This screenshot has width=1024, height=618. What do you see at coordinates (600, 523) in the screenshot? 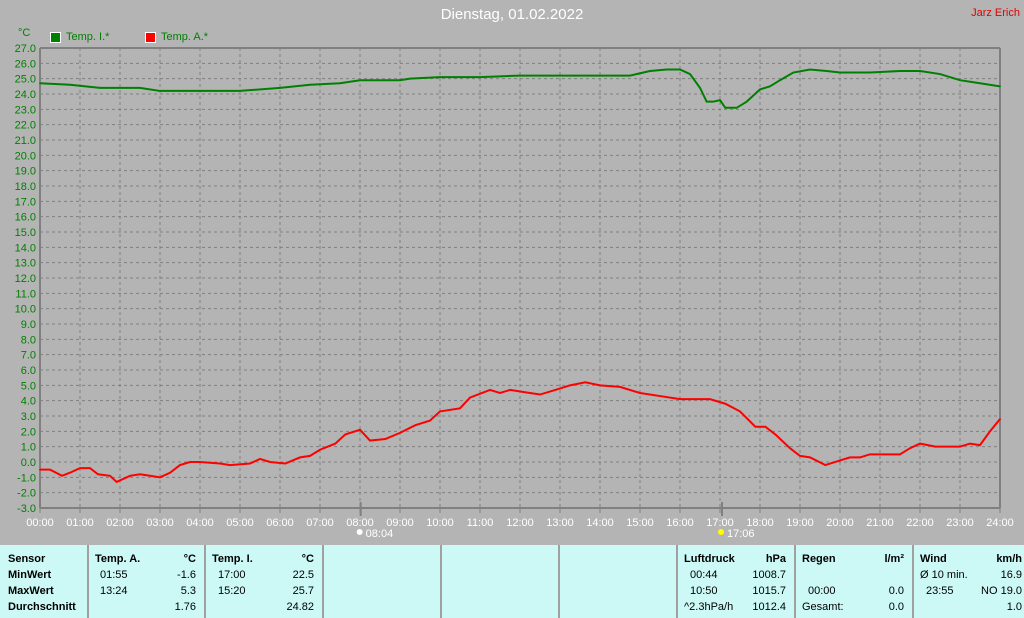
I see `x-tick-label: 14:00` at bounding box center [600, 523].